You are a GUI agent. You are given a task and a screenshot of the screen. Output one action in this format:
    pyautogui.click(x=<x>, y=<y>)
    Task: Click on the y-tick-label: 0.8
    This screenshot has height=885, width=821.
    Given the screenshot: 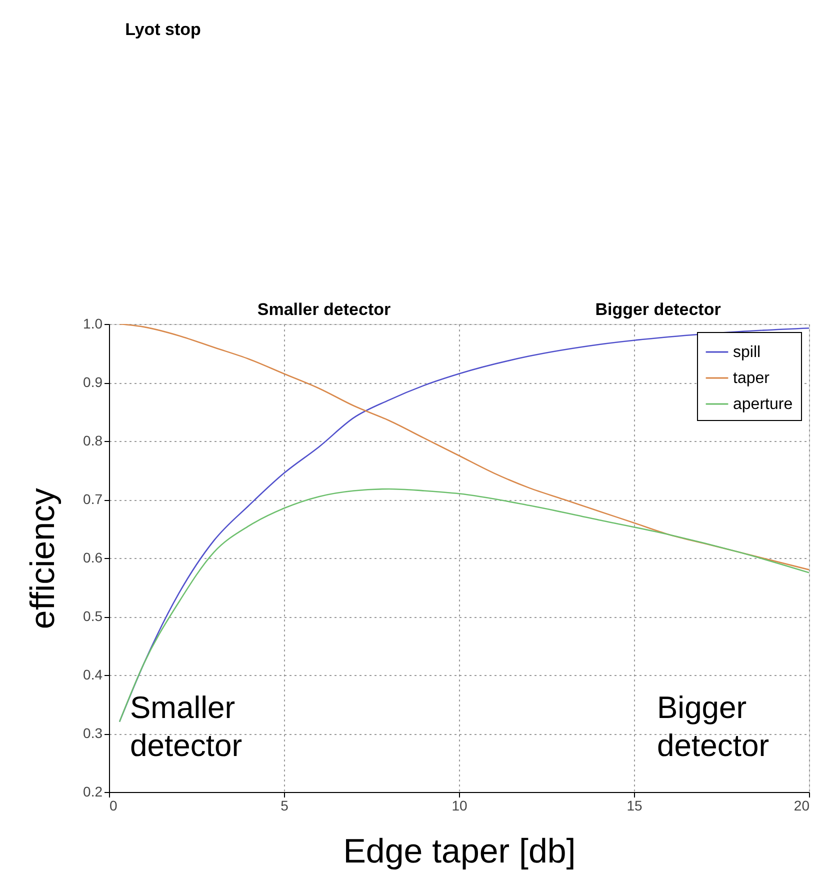 What is the action you would take?
    pyautogui.click(x=93, y=440)
    